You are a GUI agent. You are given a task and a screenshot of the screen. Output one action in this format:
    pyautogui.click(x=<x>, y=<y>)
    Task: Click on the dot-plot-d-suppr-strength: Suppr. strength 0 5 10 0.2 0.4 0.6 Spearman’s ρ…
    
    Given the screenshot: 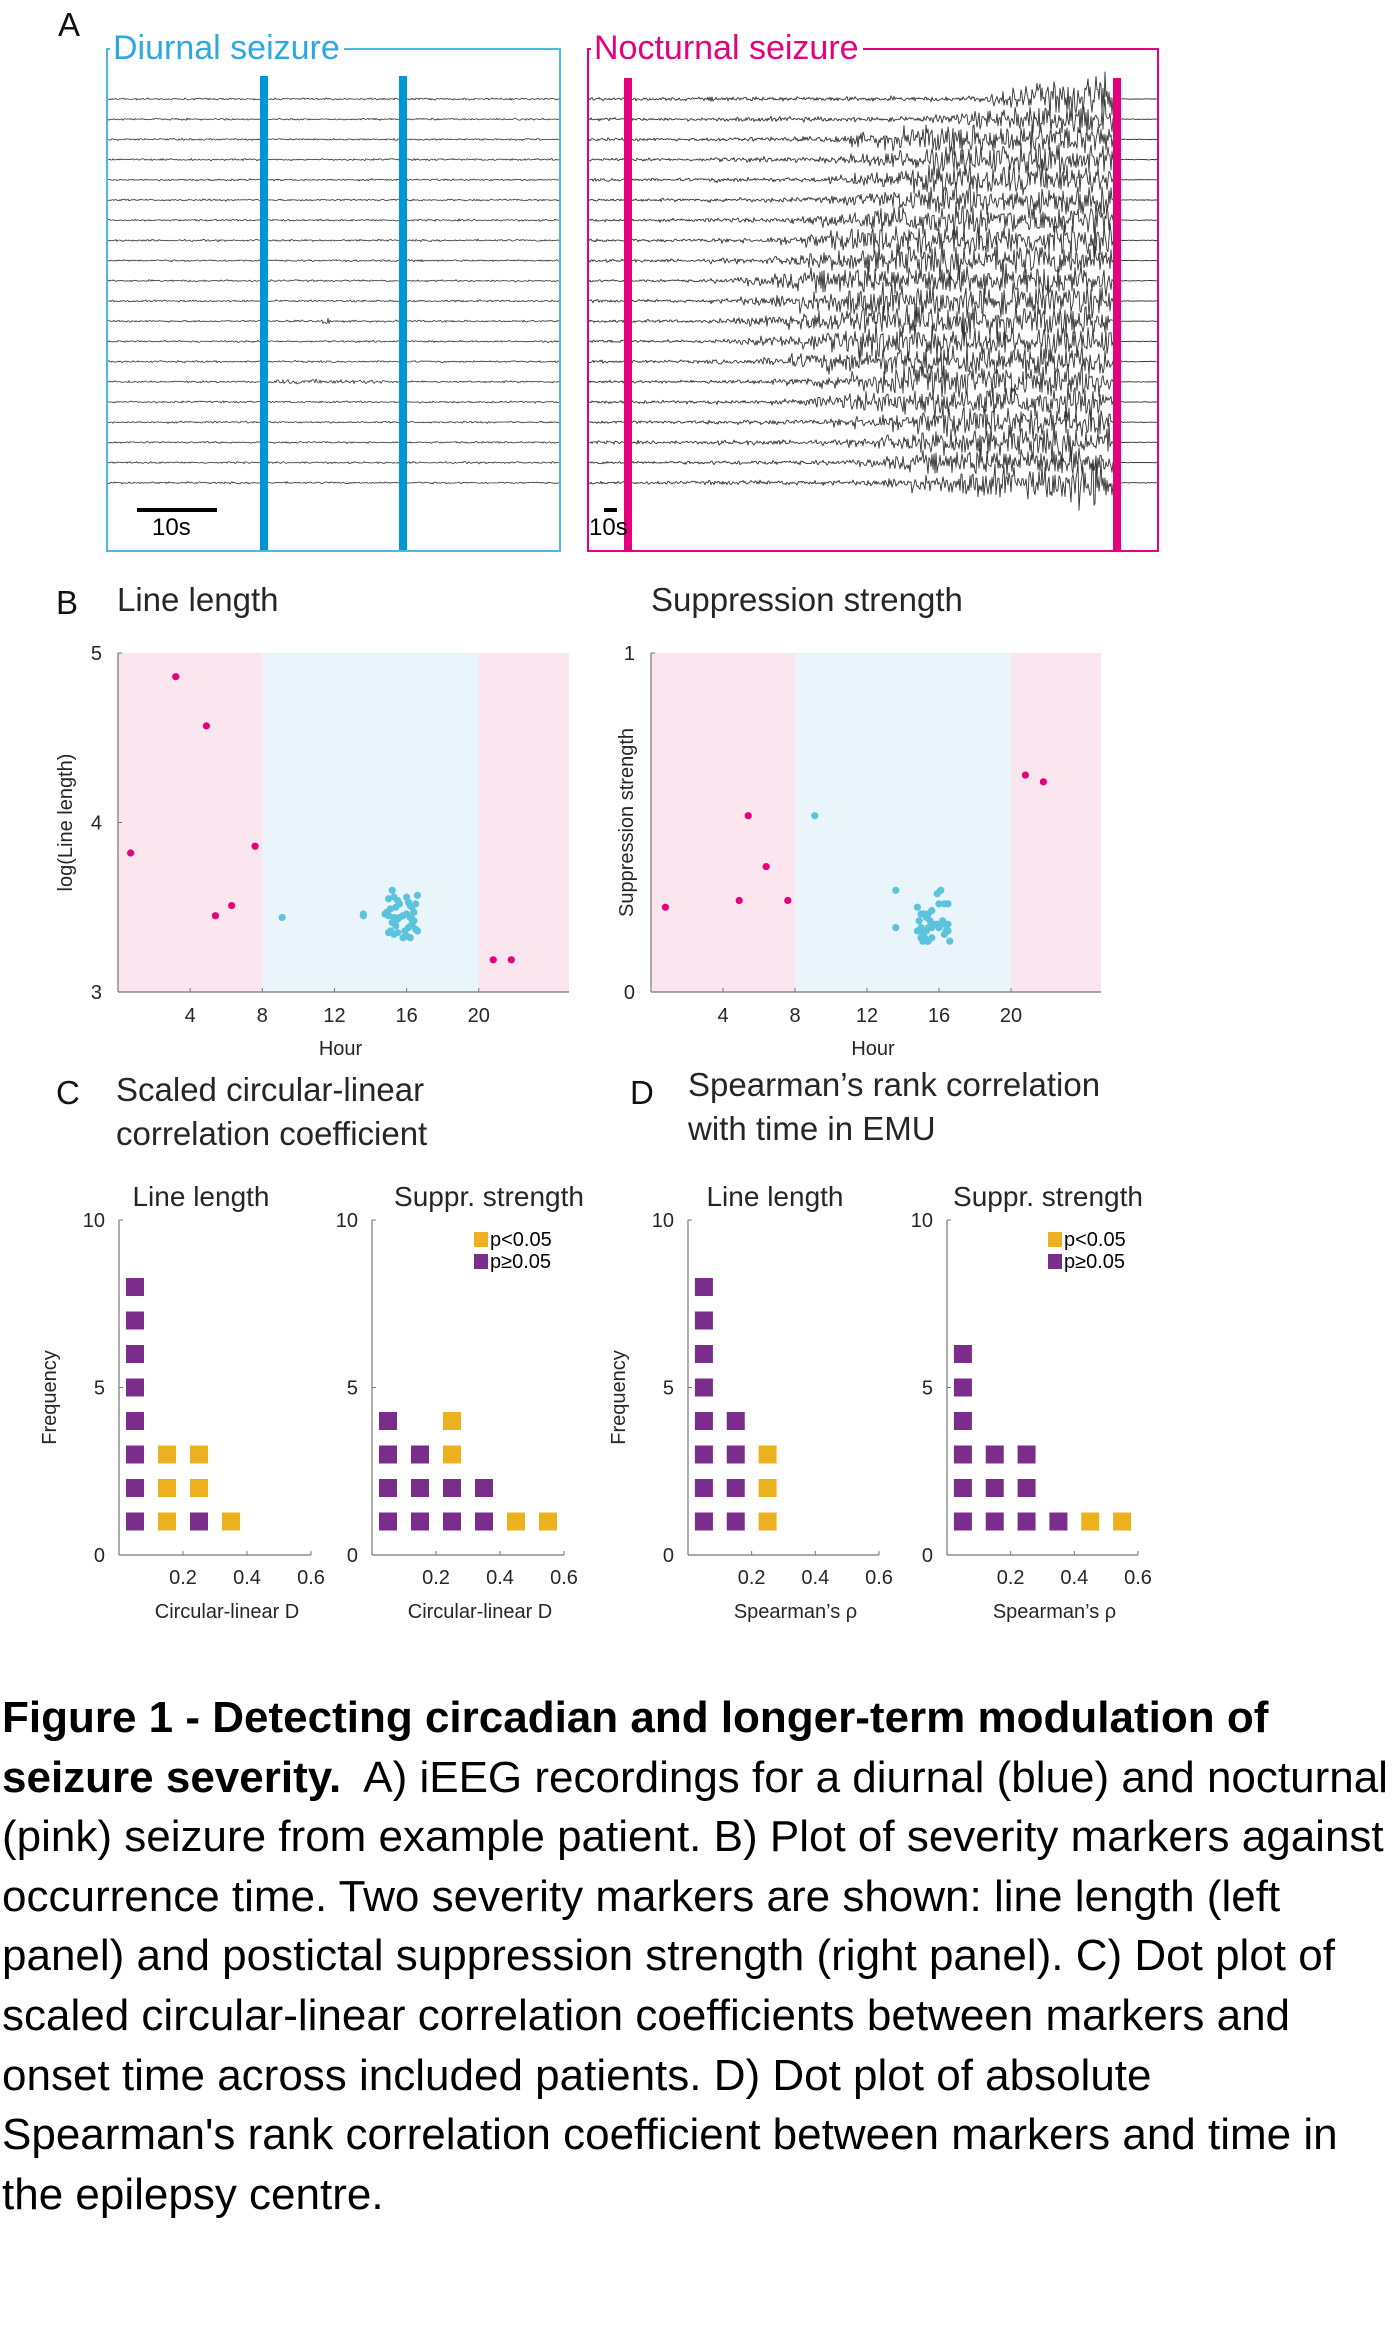 What is the action you would take?
    pyautogui.click(x=1031, y=1402)
    